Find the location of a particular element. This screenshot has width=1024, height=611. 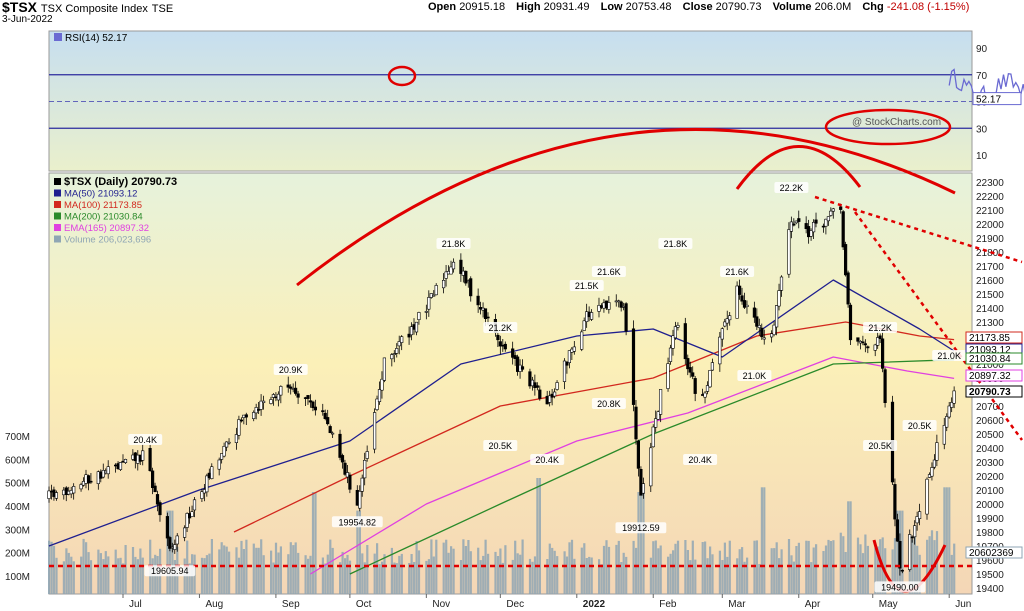

open-value: 20915.18 is located at coordinates (482, 7).